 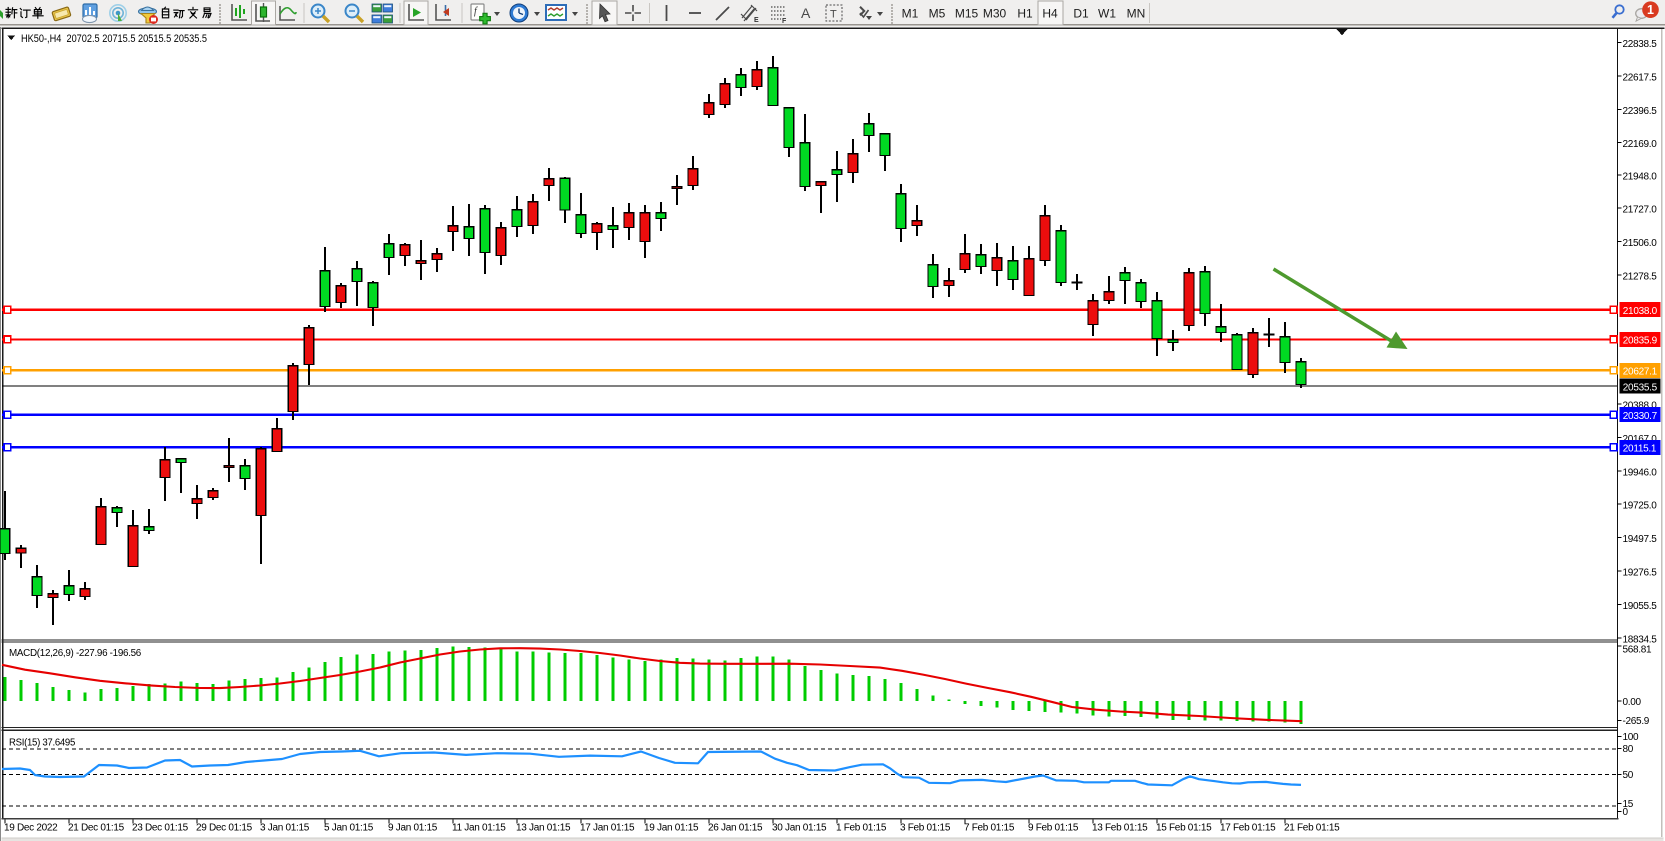 What do you see at coordinates (224, 828) in the screenshot?
I see `svg-text: 29 Dec 01:15` at bounding box center [224, 828].